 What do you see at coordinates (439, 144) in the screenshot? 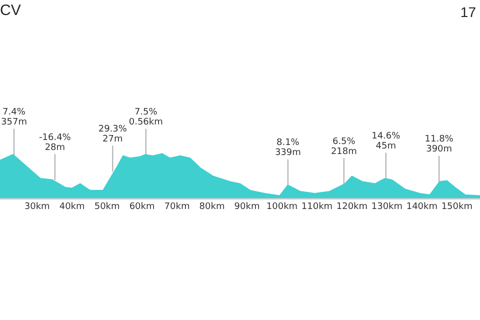
I see `annotation: 11.8% 390m` at bounding box center [439, 144].